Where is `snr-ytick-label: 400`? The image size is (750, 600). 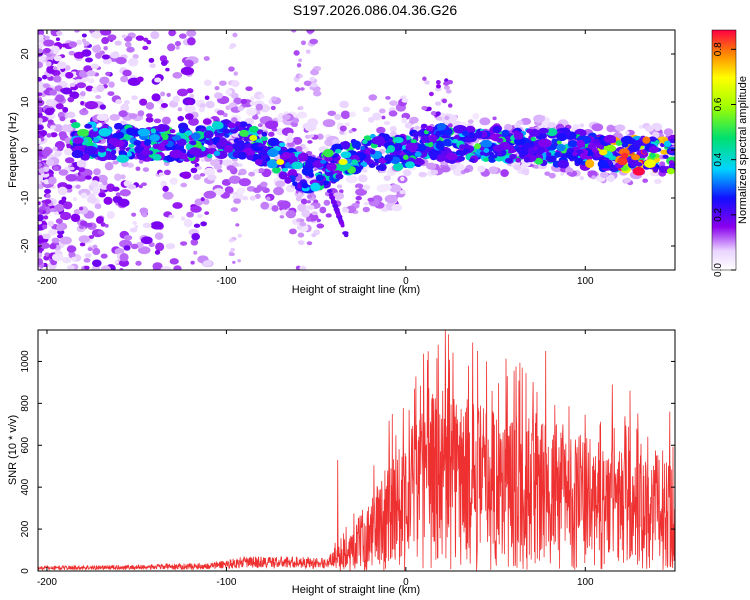
snr-ytick-label: 400 is located at coordinates (25, 486).